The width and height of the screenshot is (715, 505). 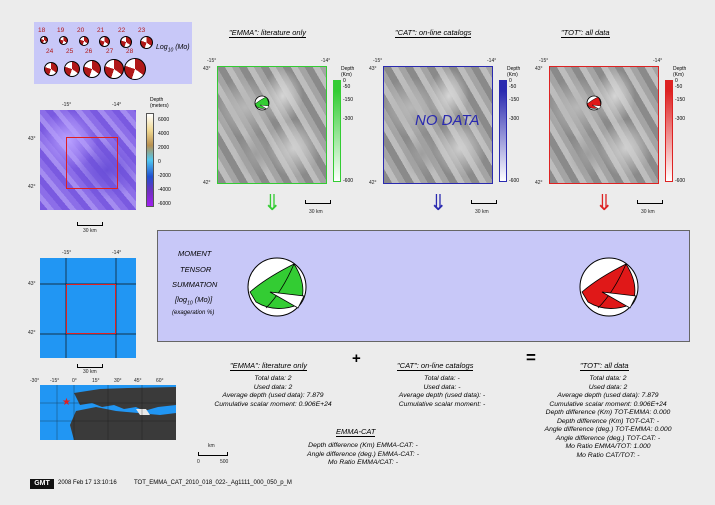 I want to click on topo-scale-bar, so click(x=90, y=224).